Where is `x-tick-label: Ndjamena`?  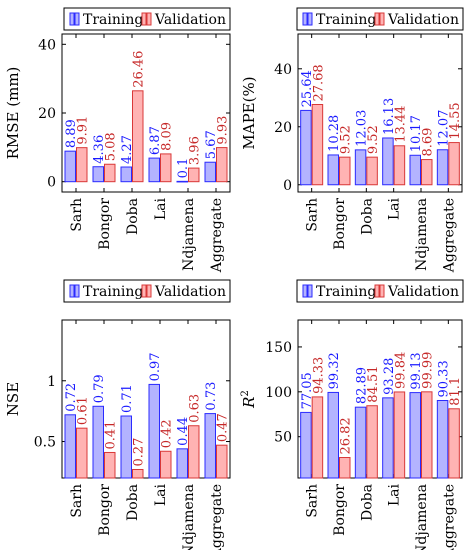 x-tick-label: Ndjamena is located at coordinates (422, 517).